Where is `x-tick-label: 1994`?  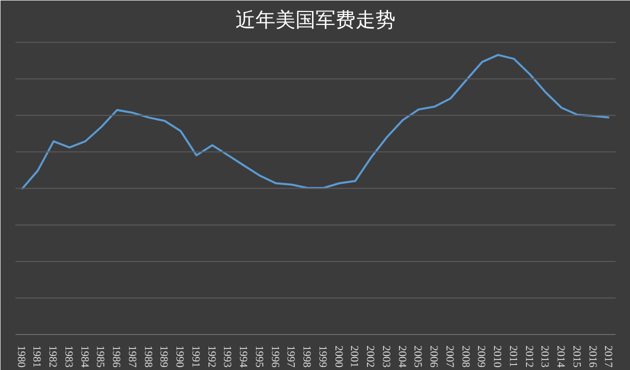
x-tick-label: 1994 is located at coordinates (243, 357).